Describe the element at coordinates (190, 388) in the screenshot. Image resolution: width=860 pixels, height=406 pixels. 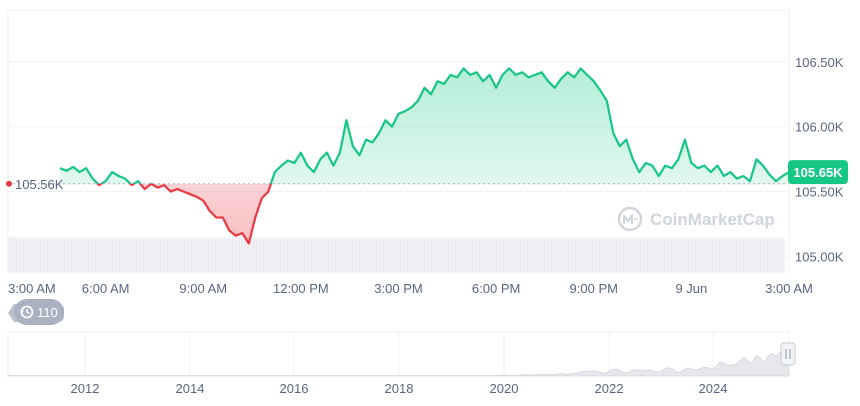
I see `navigator-year-label: 2014` at that location.